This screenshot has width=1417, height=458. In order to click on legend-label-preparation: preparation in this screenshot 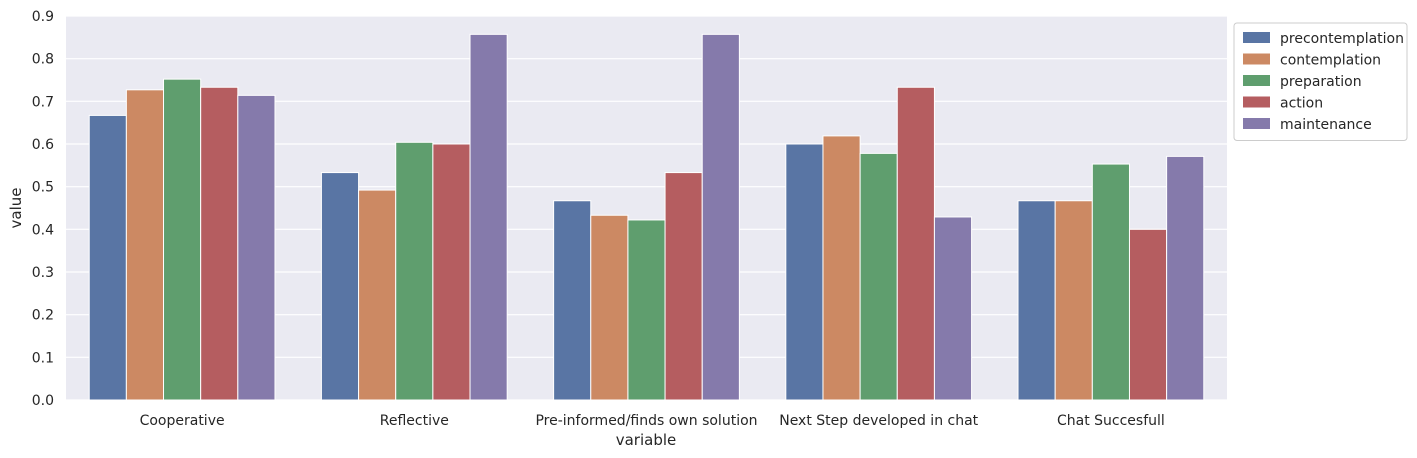, I will do `click(1321, 82)`.